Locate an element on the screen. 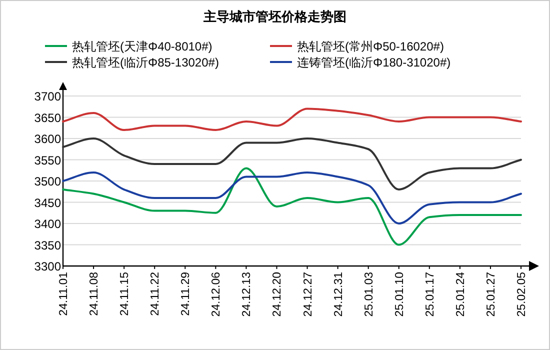  chart-title: 主导城市管坯价格走势图 is located at coordinates (274, 16).